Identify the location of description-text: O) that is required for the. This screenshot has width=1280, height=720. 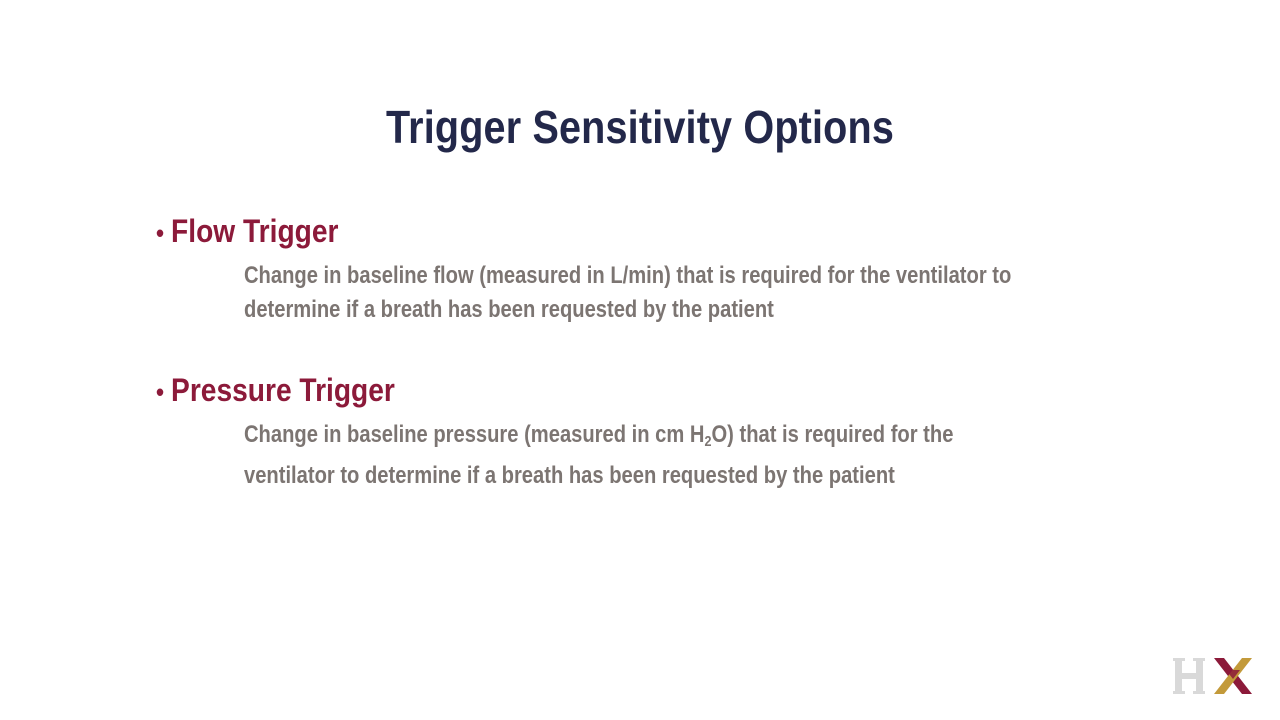
(832, 434).